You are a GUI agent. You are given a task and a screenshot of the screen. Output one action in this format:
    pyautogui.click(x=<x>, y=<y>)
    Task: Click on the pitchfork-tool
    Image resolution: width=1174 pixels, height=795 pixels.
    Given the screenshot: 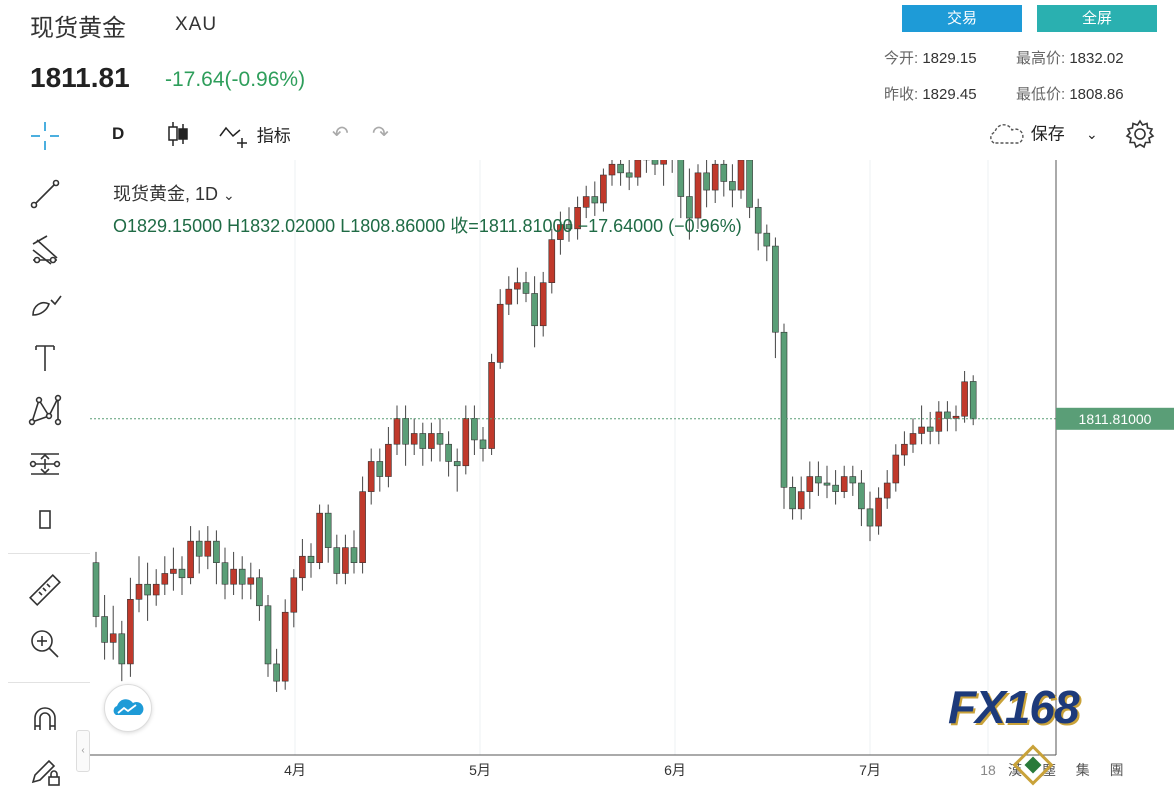 What is the action you would take?
    pyautogui.click(x=45, y=250)
    